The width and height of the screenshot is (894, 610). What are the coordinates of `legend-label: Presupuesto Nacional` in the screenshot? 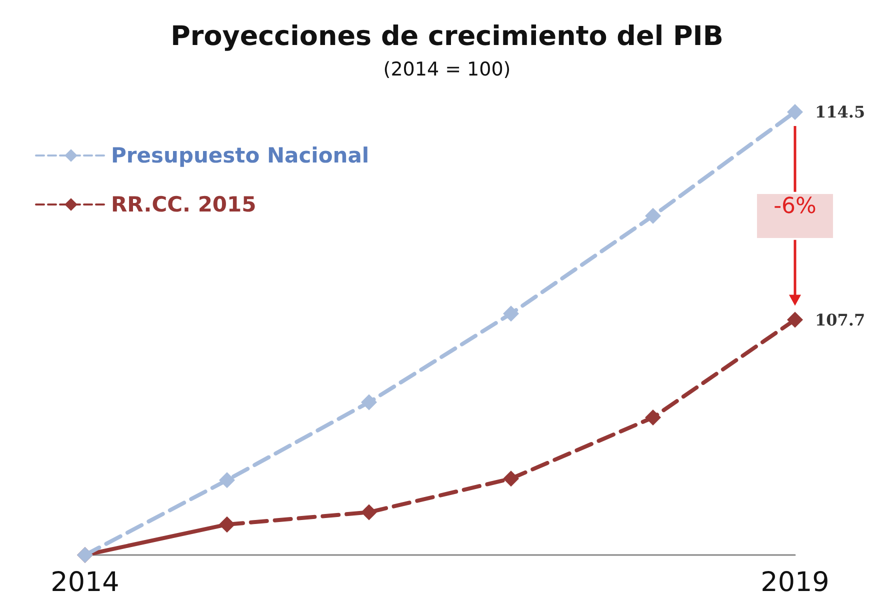 It's located at (240, 156).